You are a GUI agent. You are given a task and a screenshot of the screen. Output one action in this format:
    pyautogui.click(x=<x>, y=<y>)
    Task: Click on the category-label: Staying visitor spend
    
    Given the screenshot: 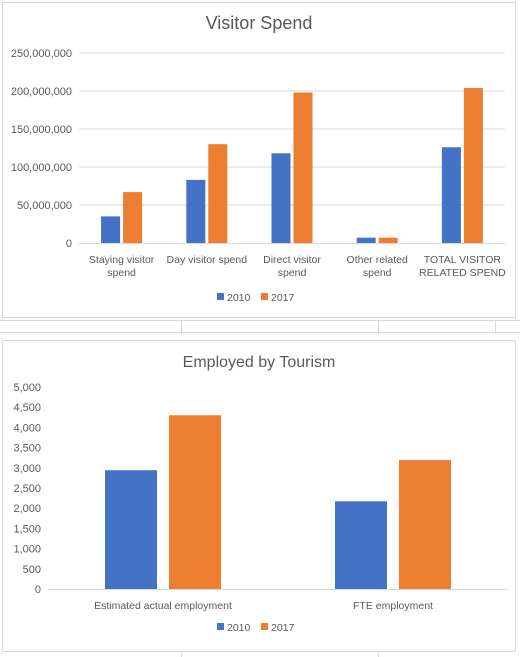 What is the action you would take?
    pyautogui.click(x=122, y=266)
    